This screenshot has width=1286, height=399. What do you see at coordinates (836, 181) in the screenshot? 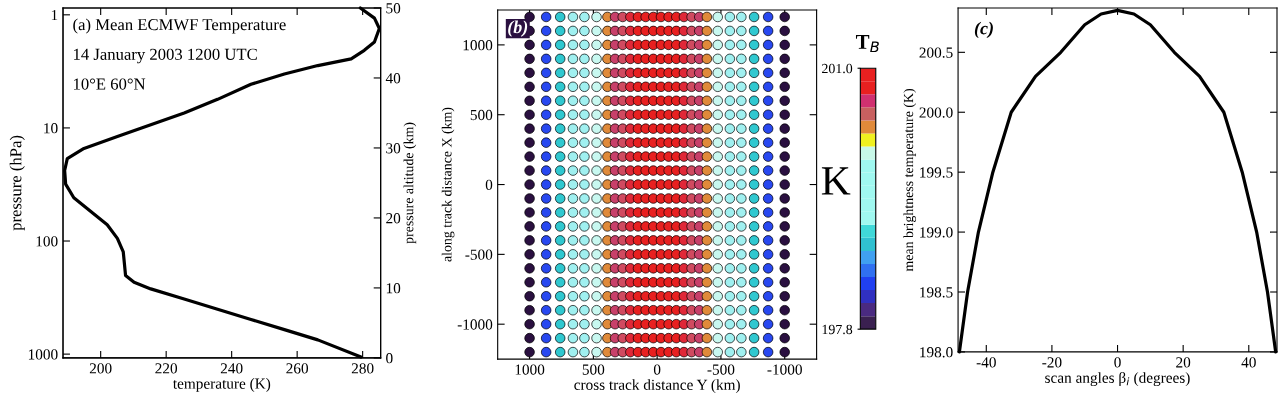
I see `text: K` at bounding box center [836, 181].